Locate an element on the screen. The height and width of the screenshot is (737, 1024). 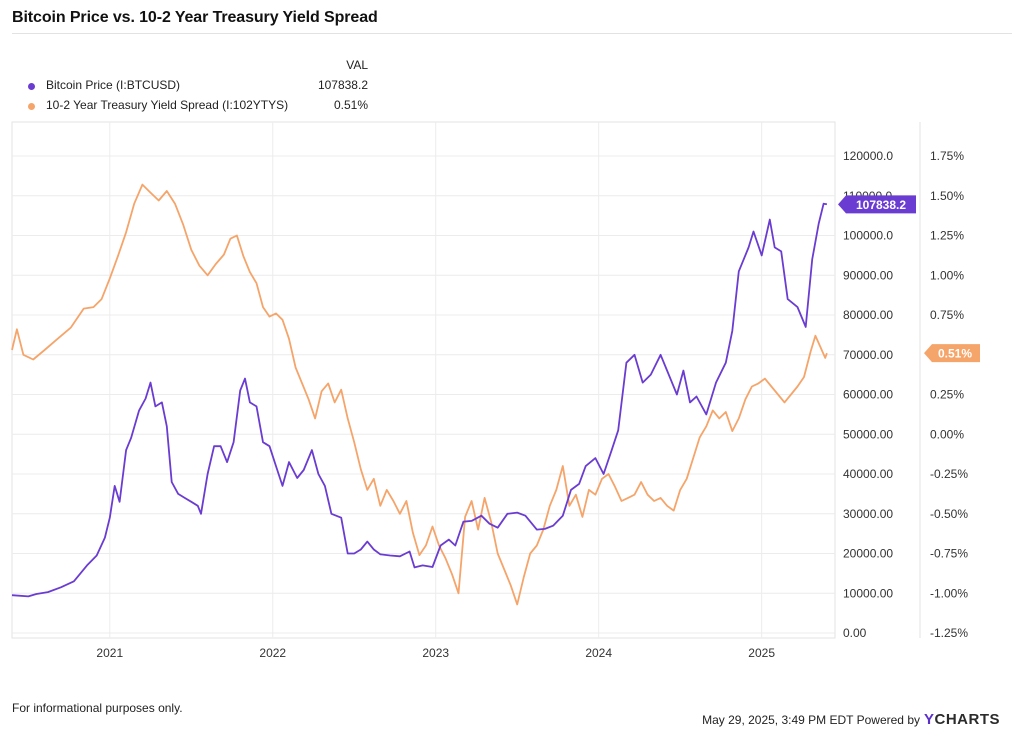
legend-item-bitcoin: Bitcoin Price (I:BTCUSD) 107838.2 is located at coordinates (198, 86).